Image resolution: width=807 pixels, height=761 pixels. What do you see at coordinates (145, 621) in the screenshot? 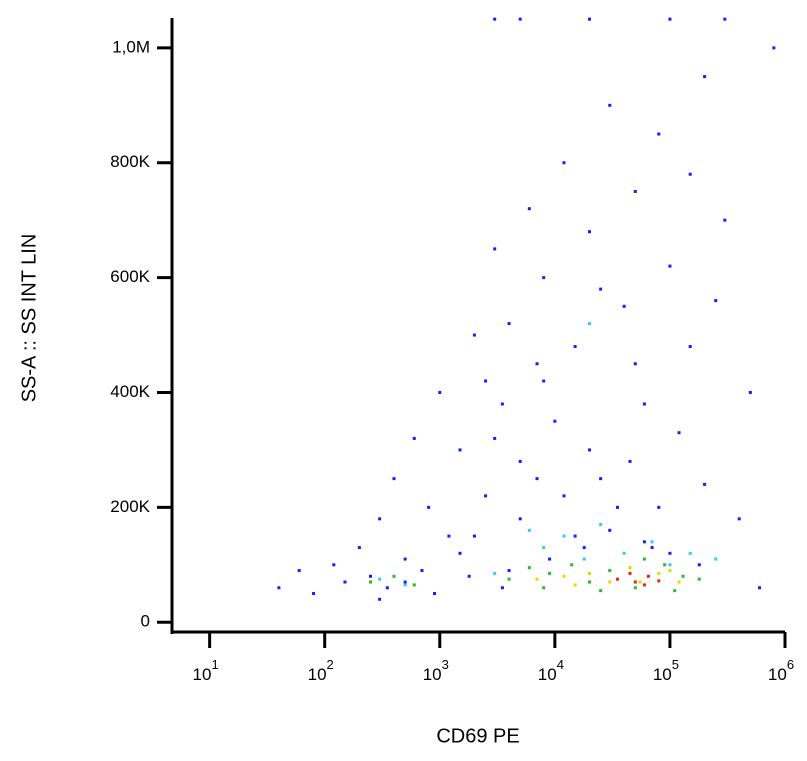
I see `y-tick-label: 0` at bounding box center [145, 621].